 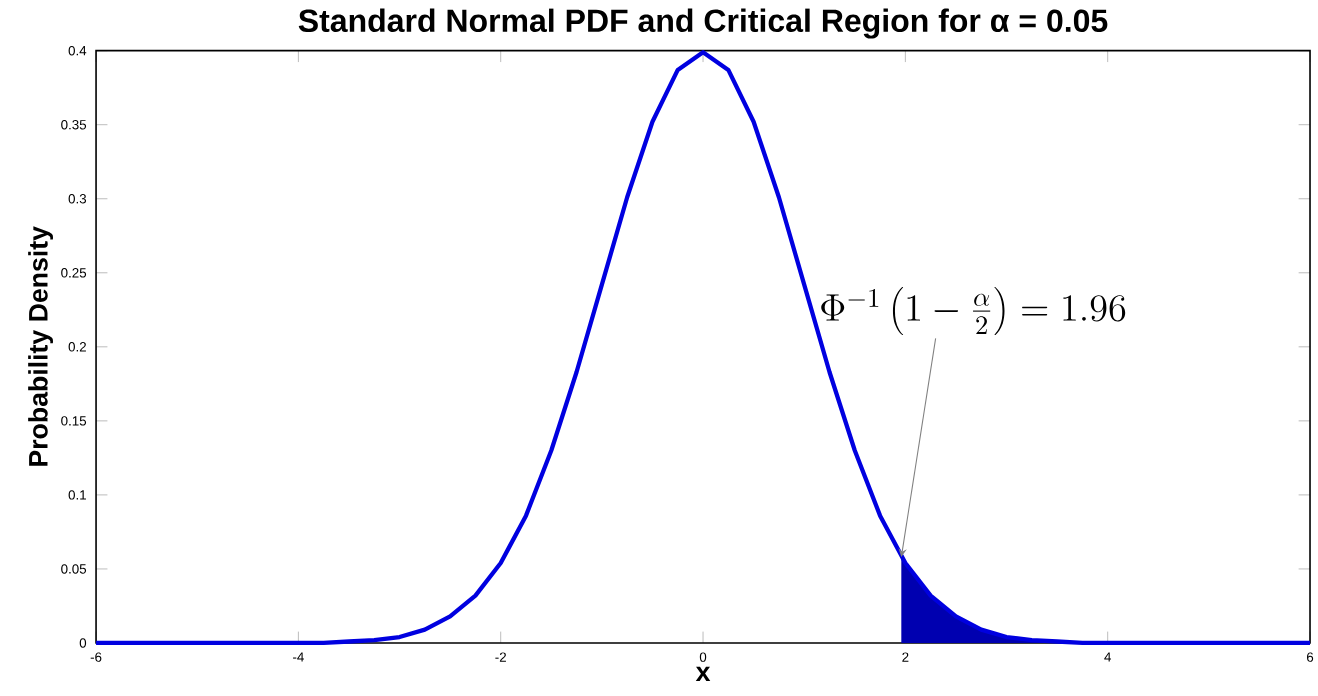 What do you see at coordinates (703, 23) in the screenshot?
I see `chart-title: Standard Normal PDF and Critical Region for α = 0.05` at bounding box center [703, 23].